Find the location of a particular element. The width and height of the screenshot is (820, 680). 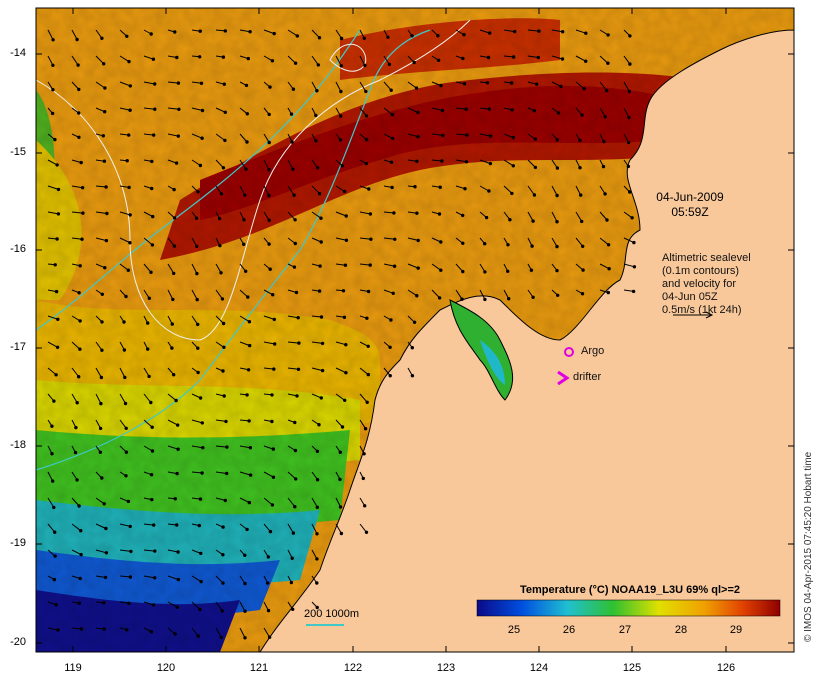

lat-tick: -19 is located at coordinates (18, 543).